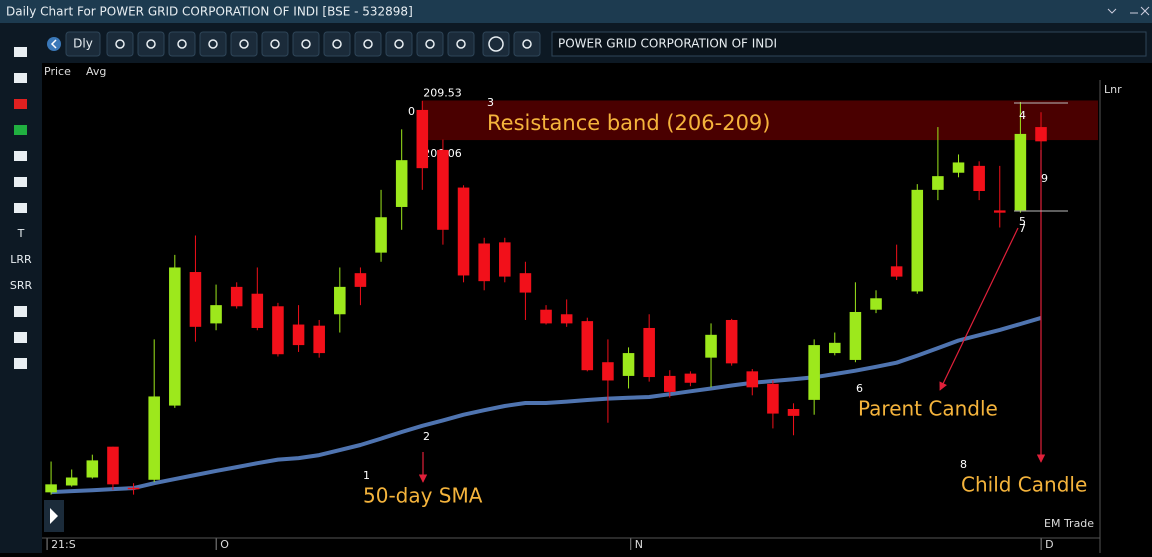  I want to click on x-tick-label: N, so click(639, 544).